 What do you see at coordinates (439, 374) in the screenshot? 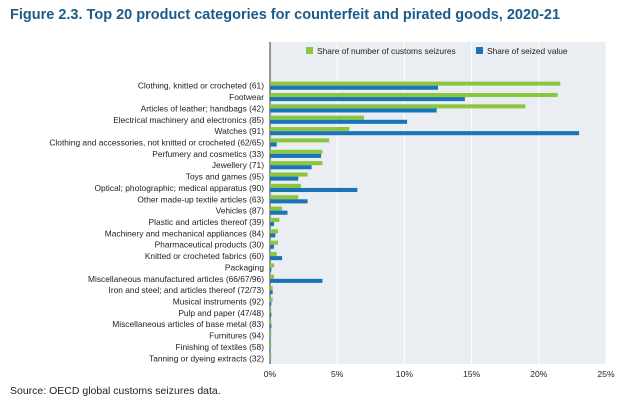
I see `x-tick-labels: 0% 5% 10% 15% 20% 25%` at bounding box center [439, 374].